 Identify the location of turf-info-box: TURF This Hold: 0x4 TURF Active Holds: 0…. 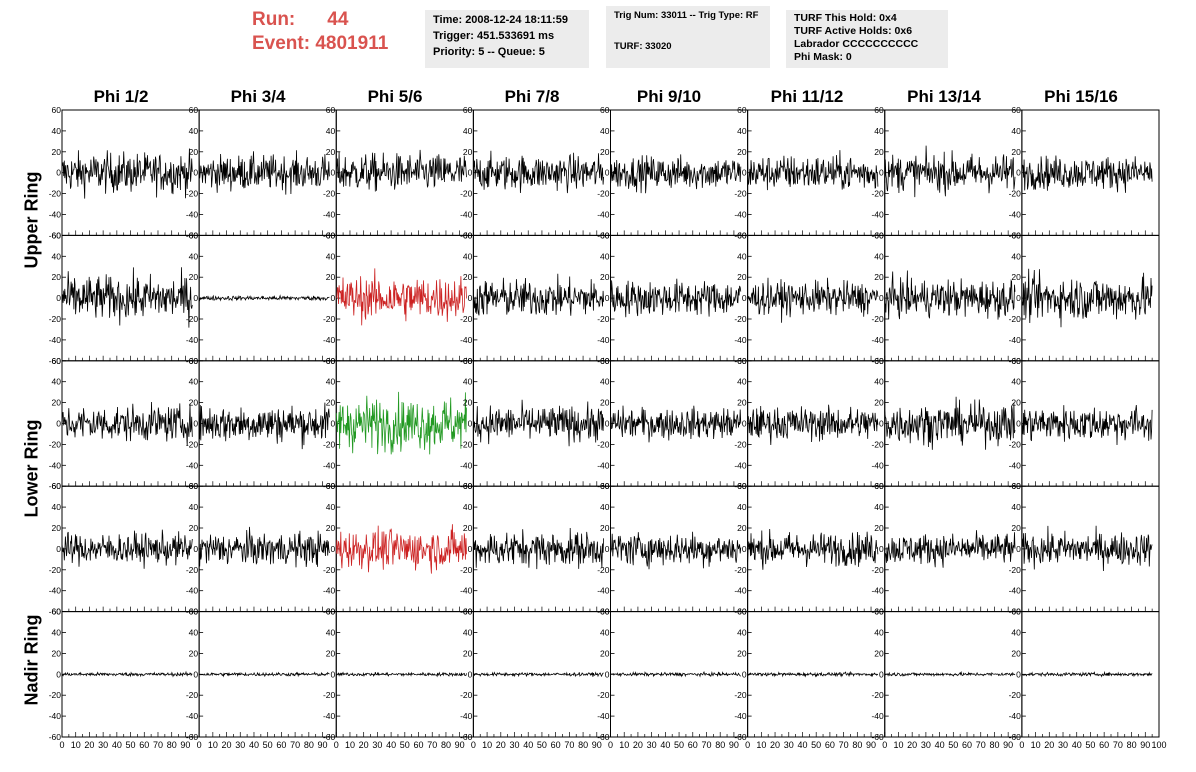
(867, 39).